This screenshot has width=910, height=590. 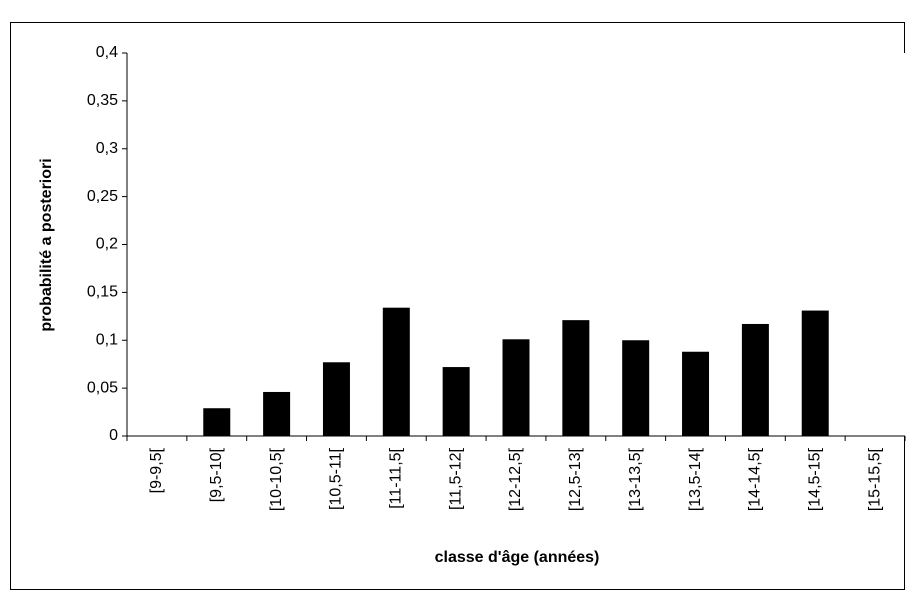 I want to click on y-tick-label: 0,05, so click(x=102, y=387).